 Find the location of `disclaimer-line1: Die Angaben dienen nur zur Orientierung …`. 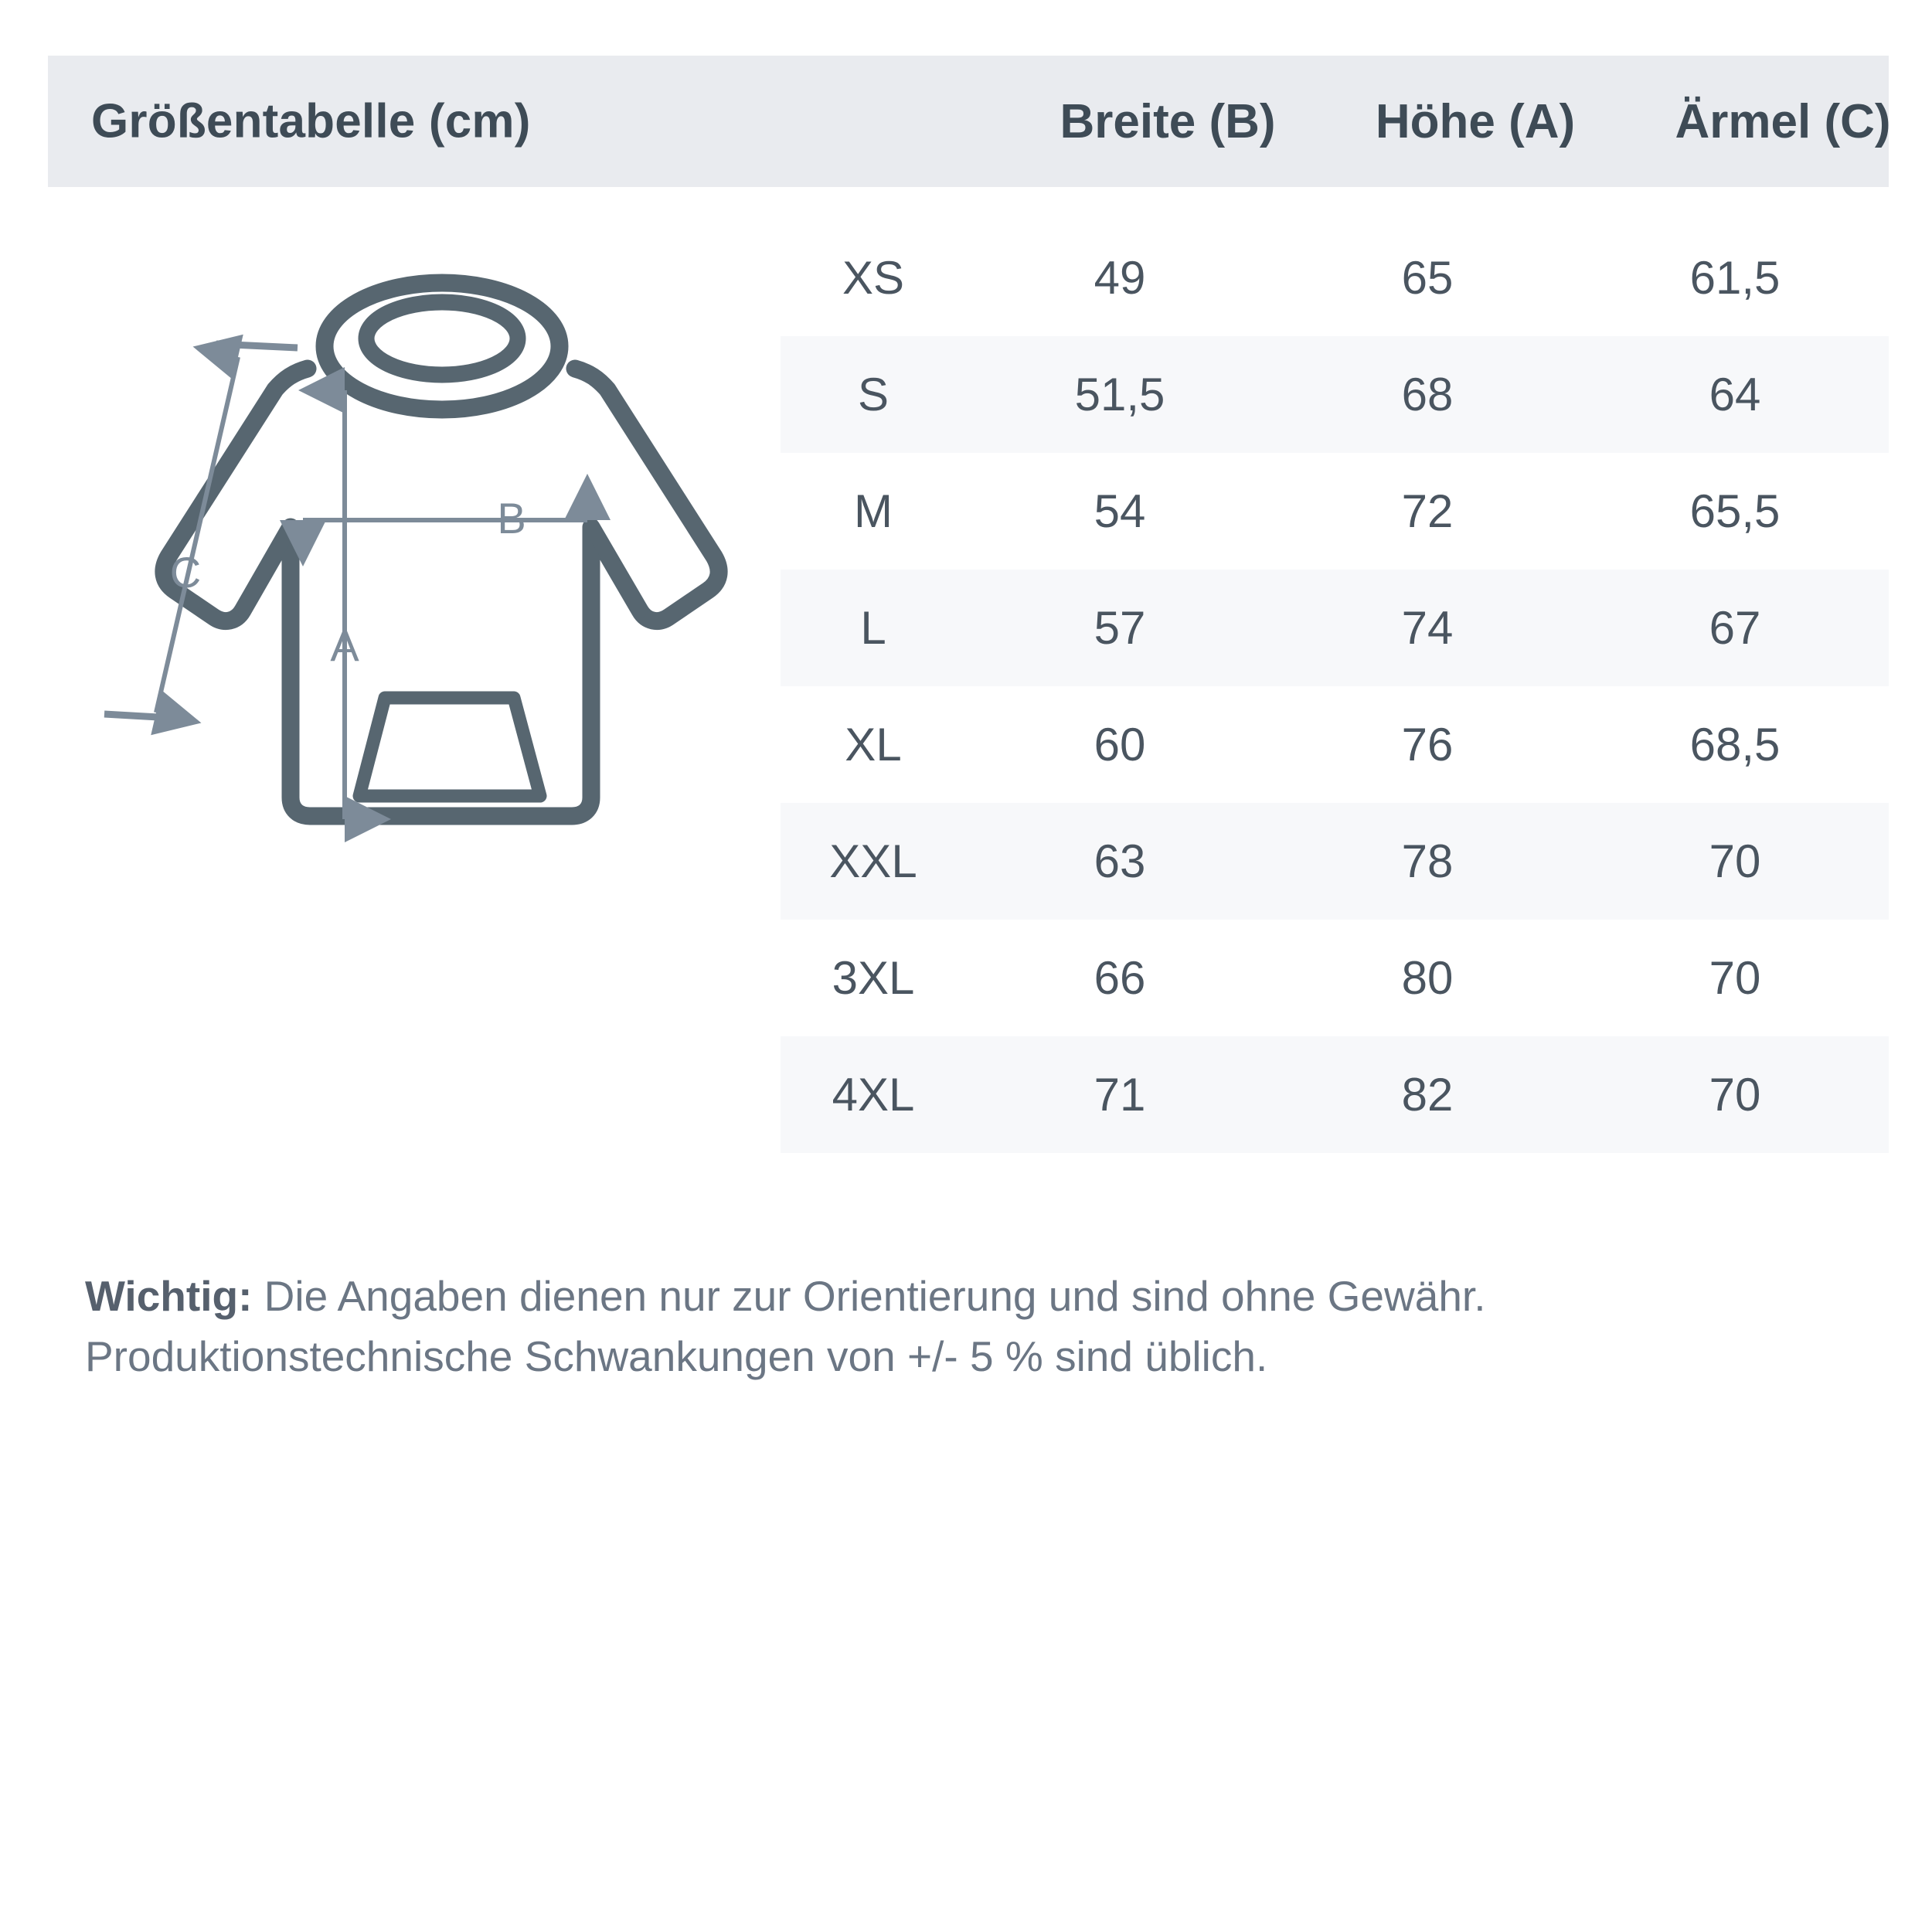

disclaimer-line1: Die Angaben dienen nur zur Orientierung … is located at coordinates (869, 1296).